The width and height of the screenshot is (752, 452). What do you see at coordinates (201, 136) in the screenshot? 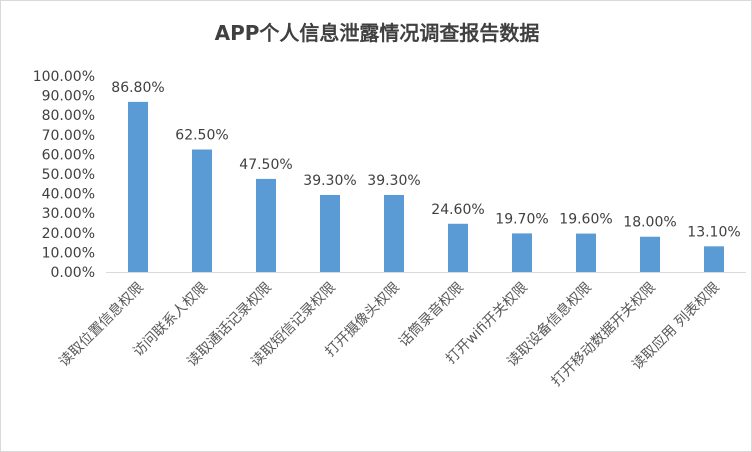
I see `data-label: 62.50%` at bounding box center [201, 136].